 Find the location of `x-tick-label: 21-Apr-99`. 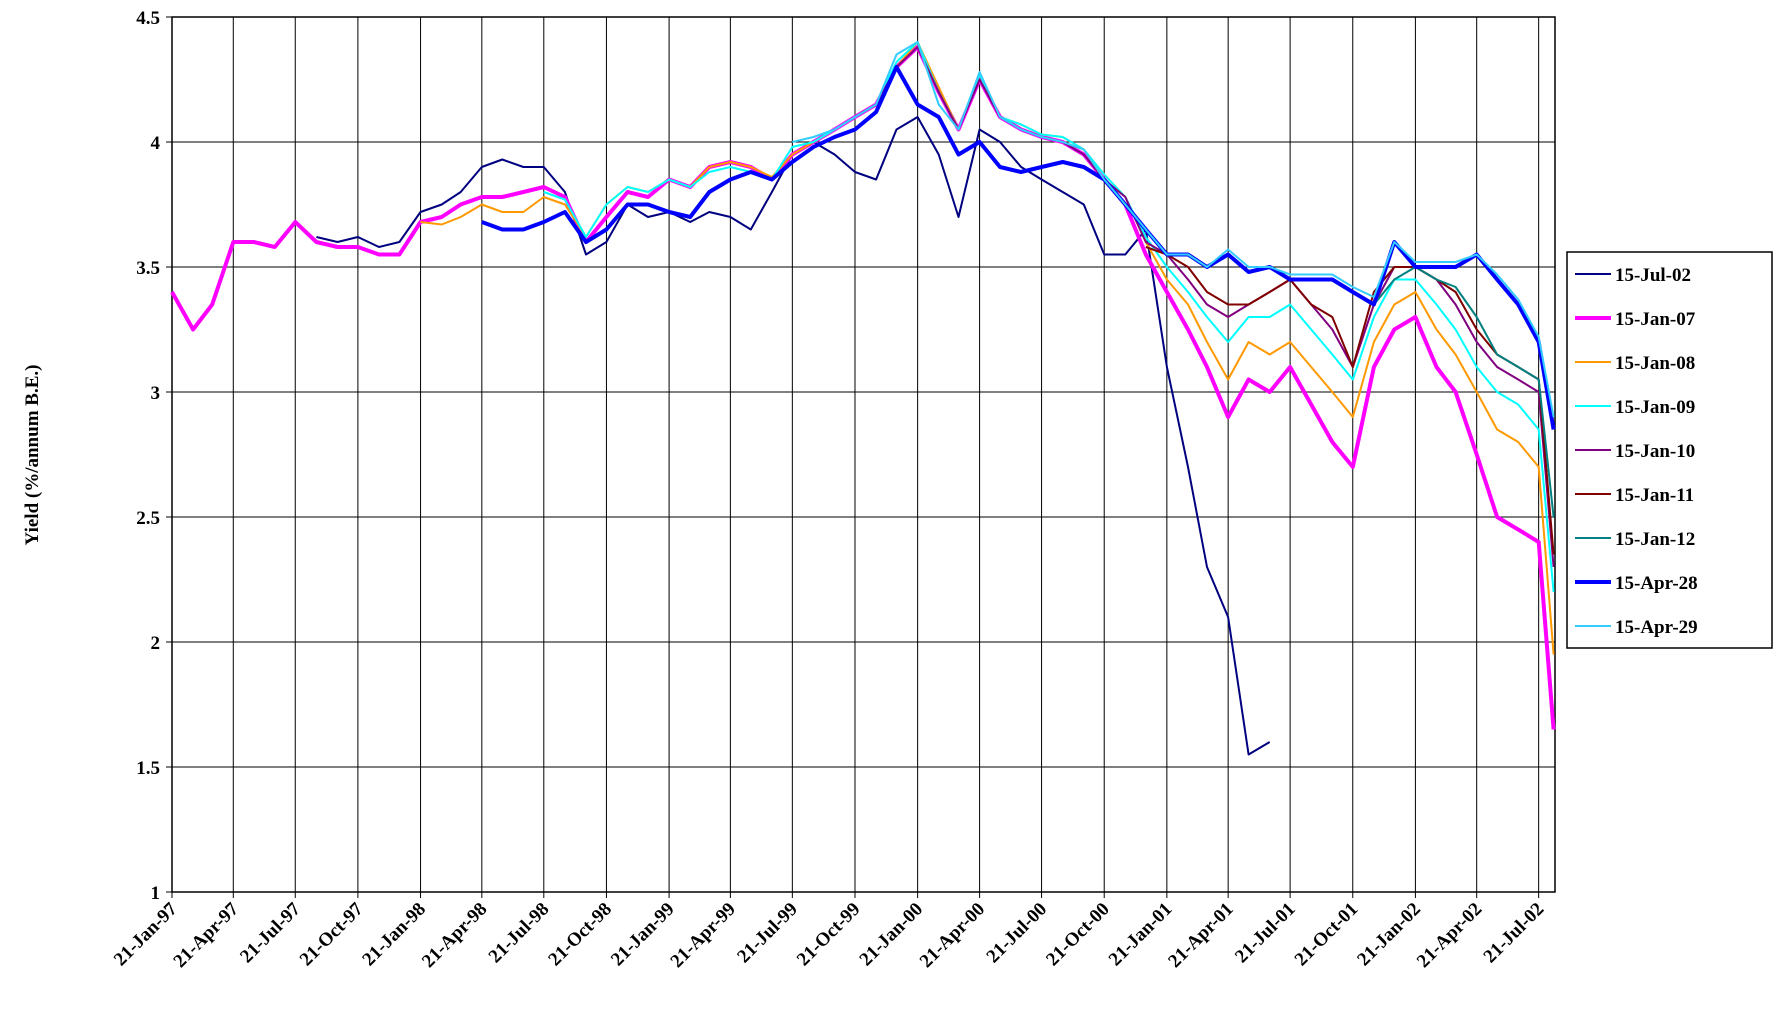

x-tick-label: 21-Apr-99 is located at coordinates (703, 935).